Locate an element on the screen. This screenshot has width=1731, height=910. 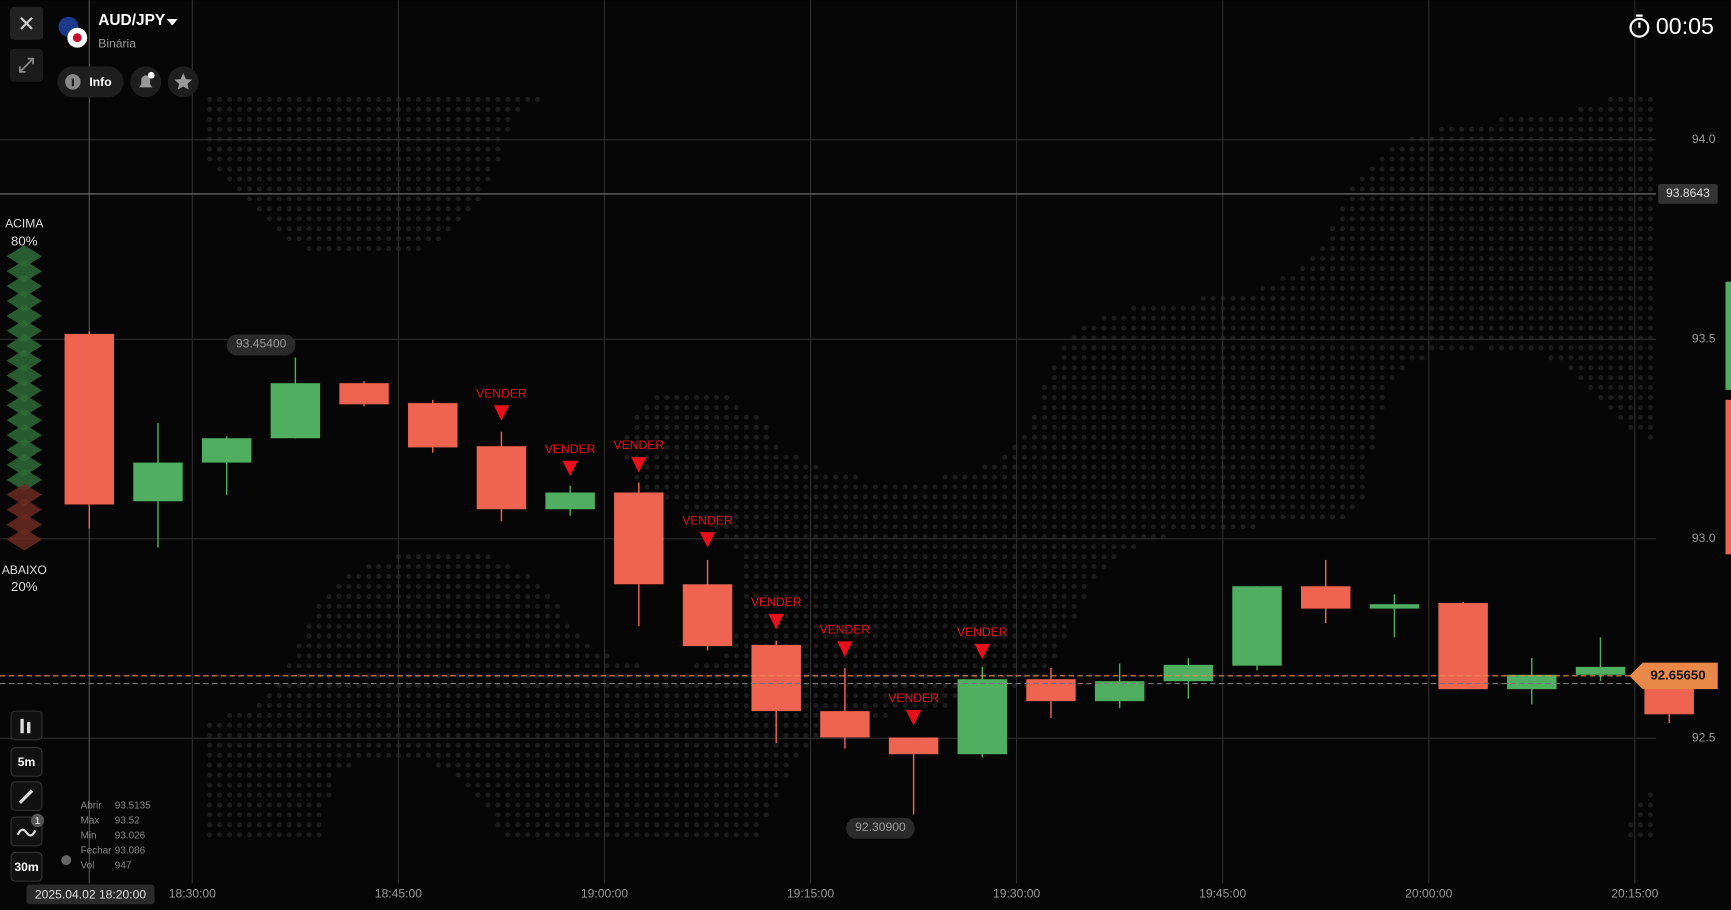
zoom-button is located at coordinates (26, 866).